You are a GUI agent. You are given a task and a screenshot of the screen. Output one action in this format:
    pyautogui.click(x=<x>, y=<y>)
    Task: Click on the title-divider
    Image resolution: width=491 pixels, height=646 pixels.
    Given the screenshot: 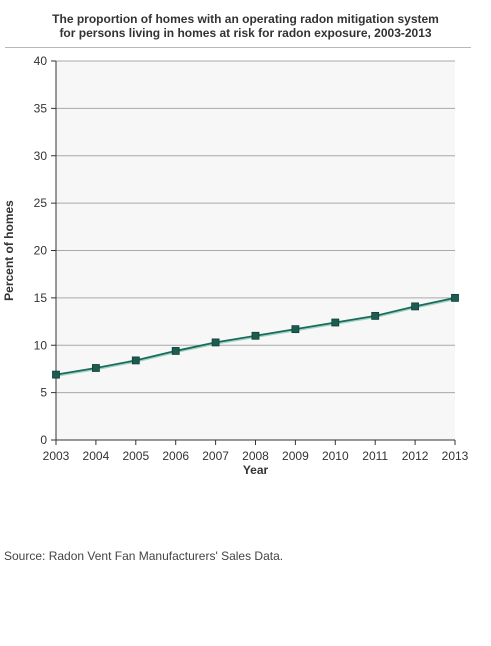 What is the action you would take?
    pyautogui.click(x=238, y=47)
    